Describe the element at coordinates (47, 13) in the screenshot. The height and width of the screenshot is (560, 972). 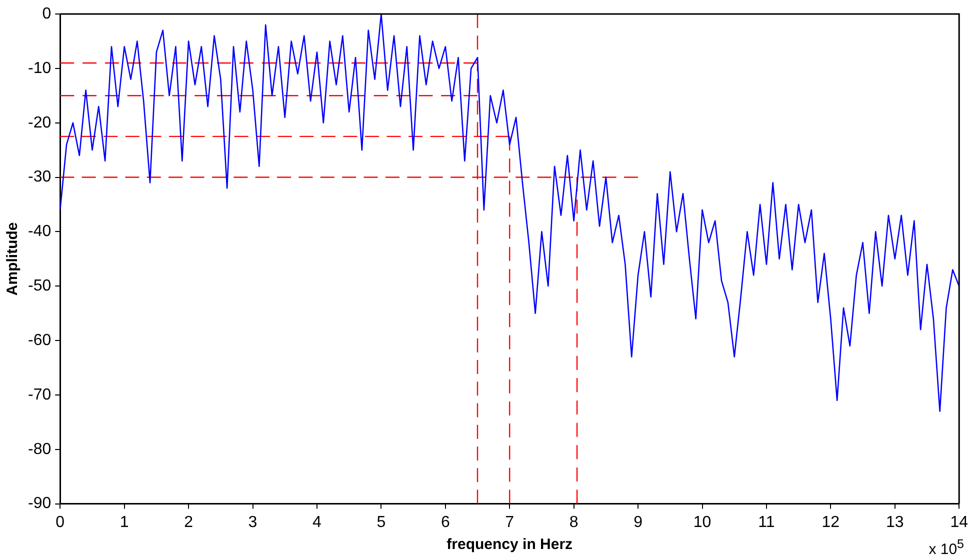
I see `y-tick-label: 0` at that location.